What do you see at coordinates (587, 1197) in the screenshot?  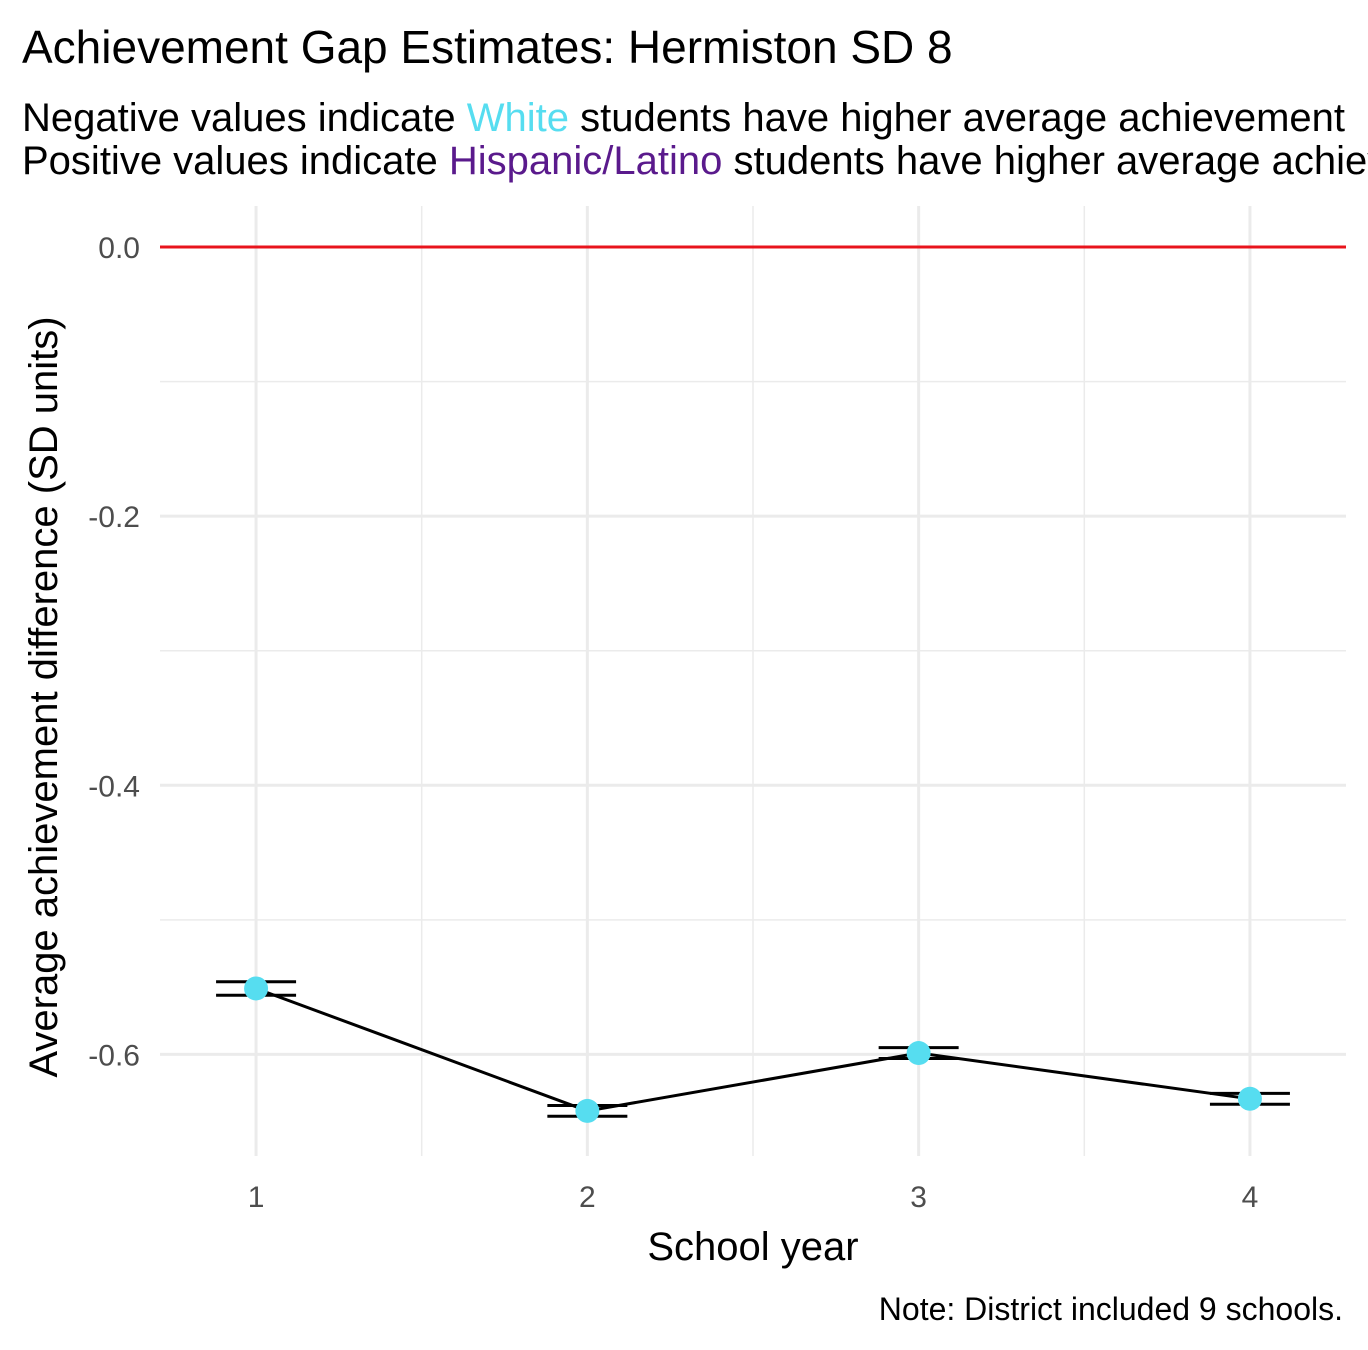 I see `x-tick-label: 2` at bounding box center [587, 1197].